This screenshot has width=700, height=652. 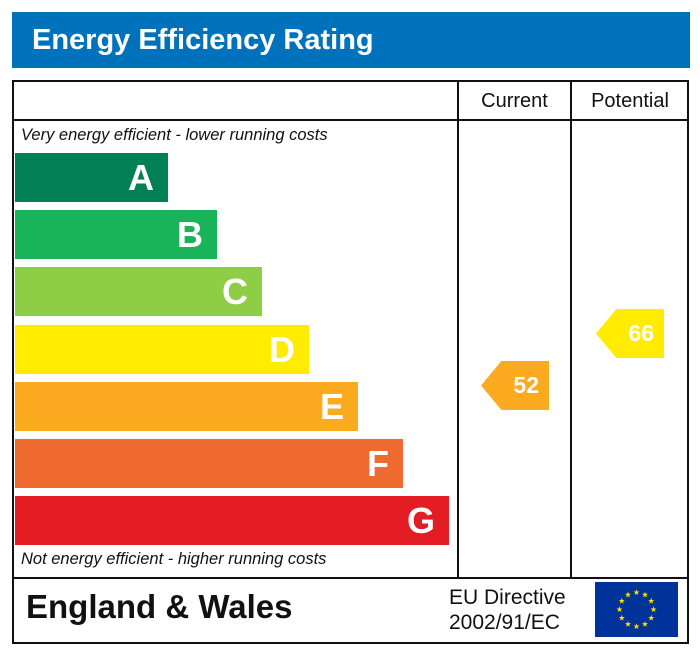 What do you see at coordinates (232, 521) in the screenshot?
I see `band-g: G` at bounding box center [232, 521].